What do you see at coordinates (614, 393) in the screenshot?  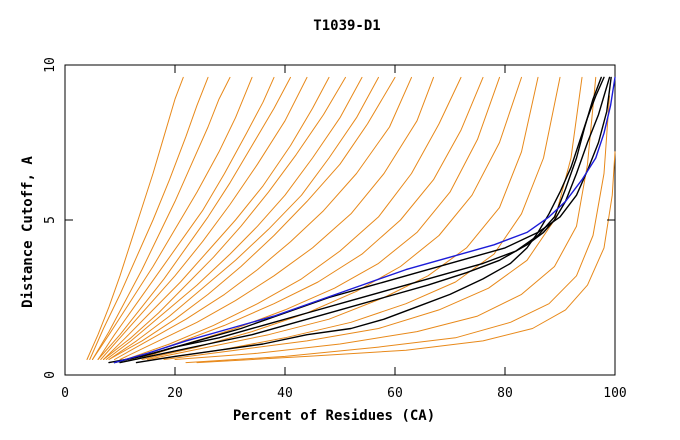 I see `x-tick-label-100: 100` at bounding box center [614, 393].